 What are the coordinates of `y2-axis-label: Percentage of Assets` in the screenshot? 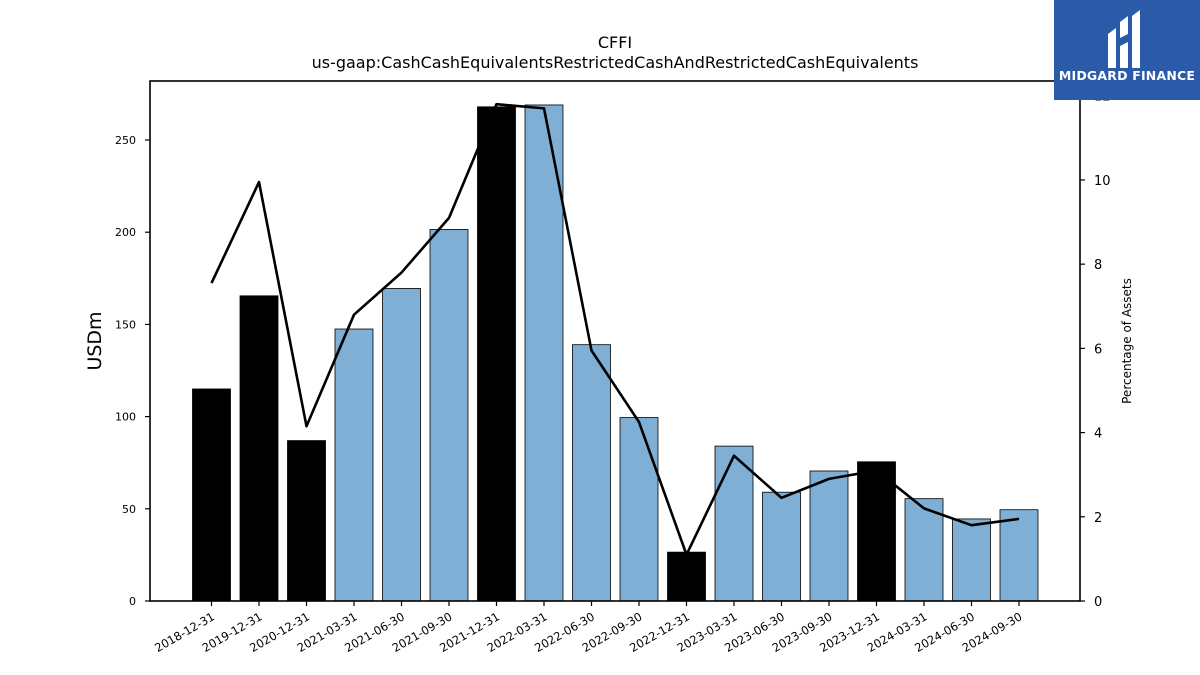 It's located at (1127, 341).